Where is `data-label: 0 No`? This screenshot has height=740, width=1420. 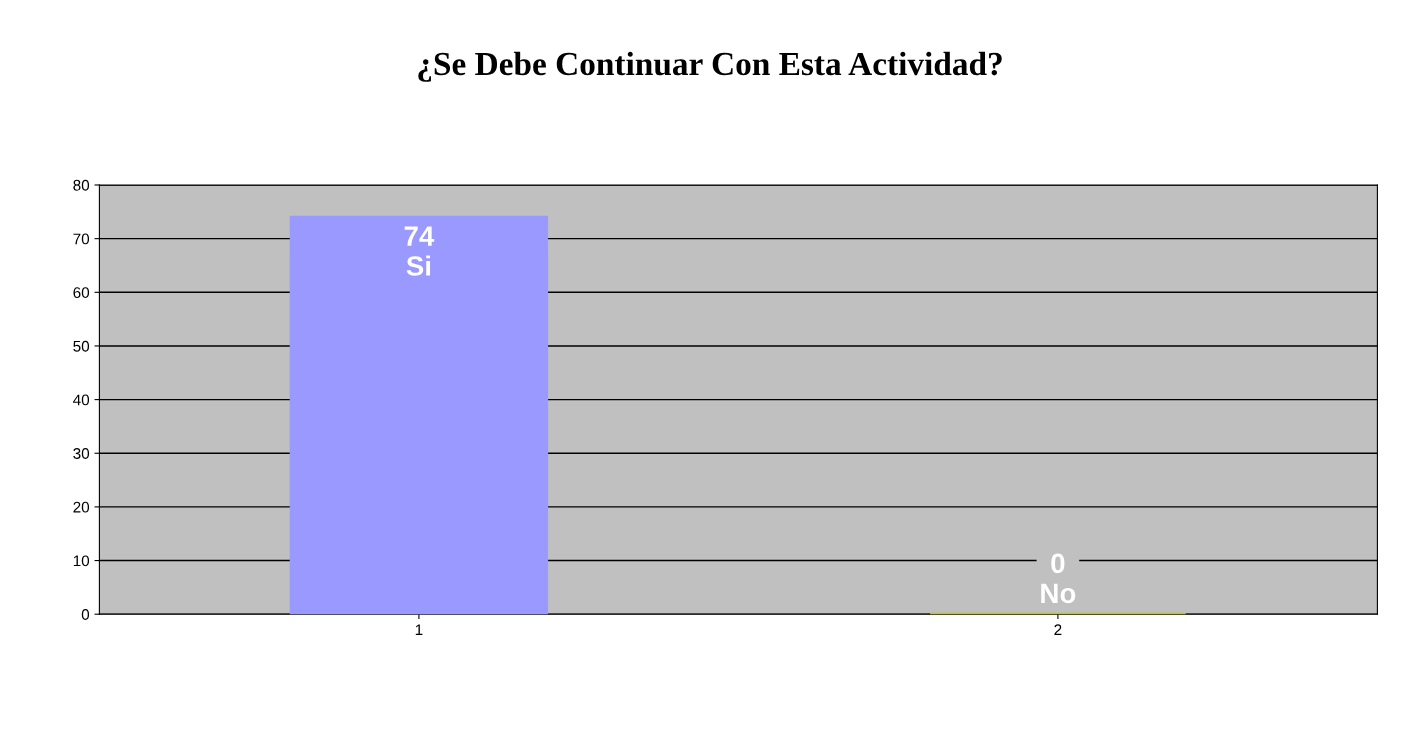 data-label: 0 No is located at coordinates (1058, 578).